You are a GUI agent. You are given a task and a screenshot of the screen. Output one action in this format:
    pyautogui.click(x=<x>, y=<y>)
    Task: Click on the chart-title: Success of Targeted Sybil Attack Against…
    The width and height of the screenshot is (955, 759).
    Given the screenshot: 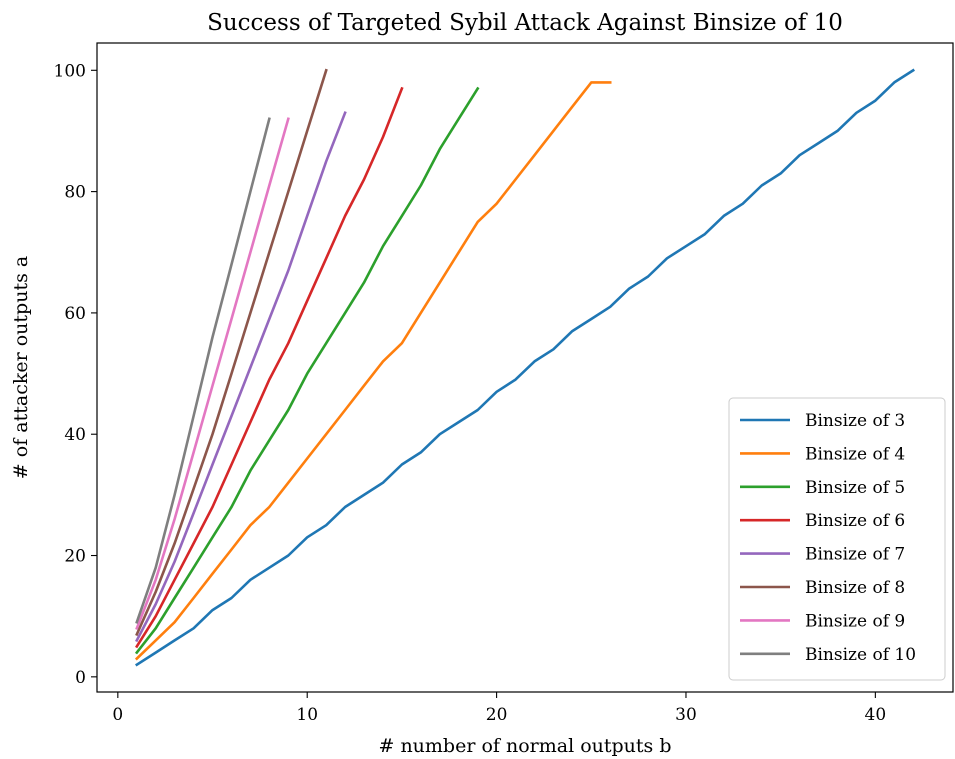 What is the action you would take?
    pyautogui.click(x=525, y=23)
    